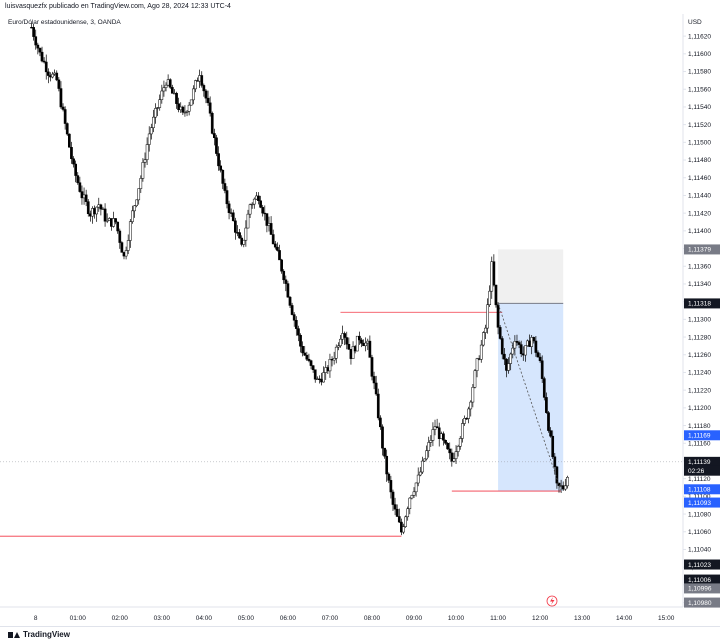 The width and height of the screenshot is (720, 644). Describe the element at coordinates (699, 250) in the screenshot. I see `price-label-text: 1,11379` at that location.